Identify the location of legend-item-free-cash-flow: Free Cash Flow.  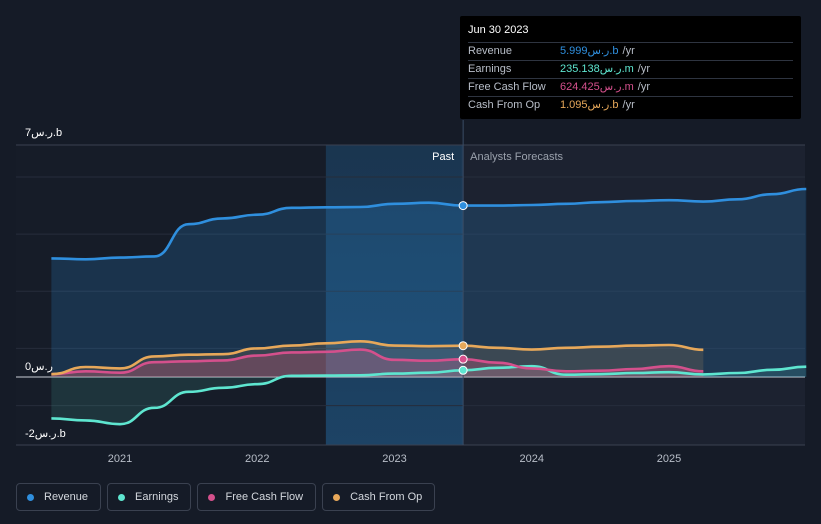
(257, 497).